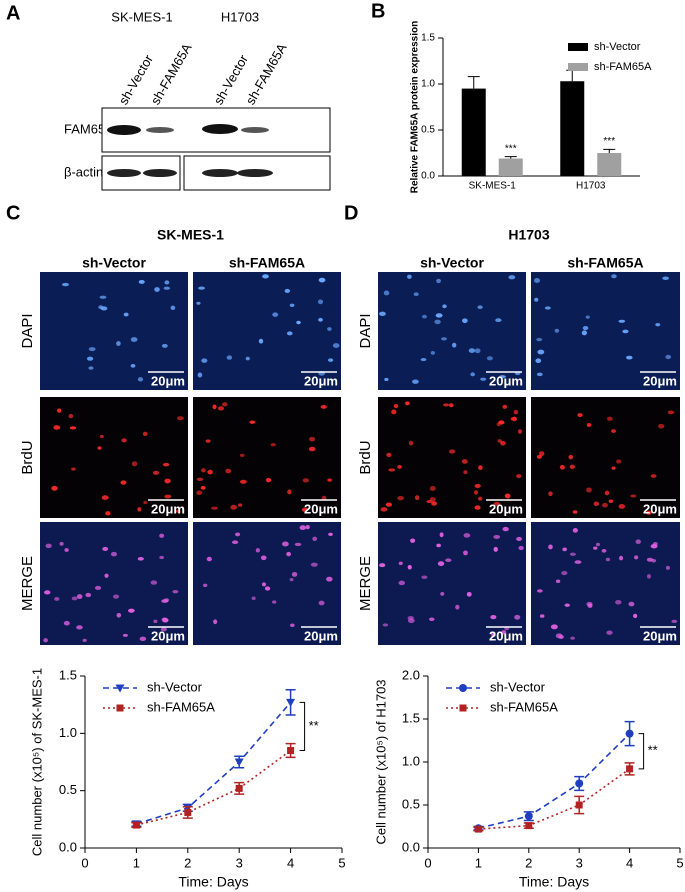 The width and height of the screenshot is (685, 892). Describe the element at coordinates (27, 457) in the screenshot. I see `row-label: BrdU` at that location.